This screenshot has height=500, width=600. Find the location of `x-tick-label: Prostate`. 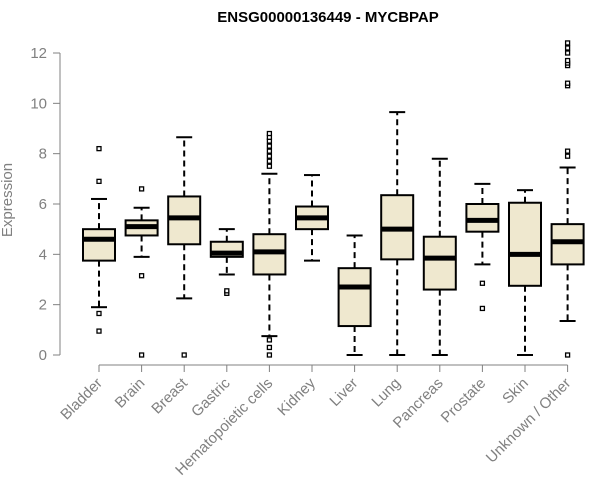

x-tick-label: Prostate is located at coordinates (464, 401).